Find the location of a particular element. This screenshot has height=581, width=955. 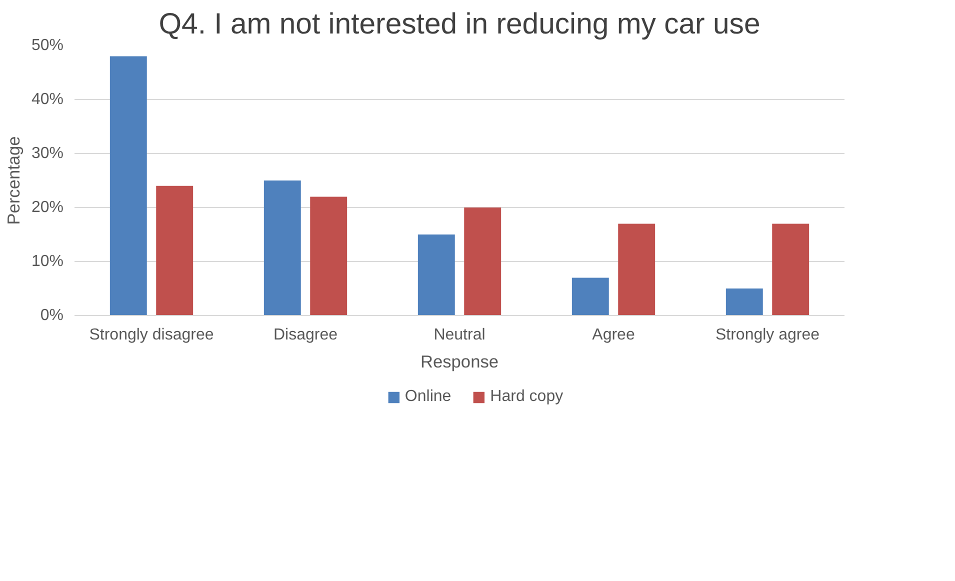

y-tick-label: 50% is located at coordinates (47, 45).